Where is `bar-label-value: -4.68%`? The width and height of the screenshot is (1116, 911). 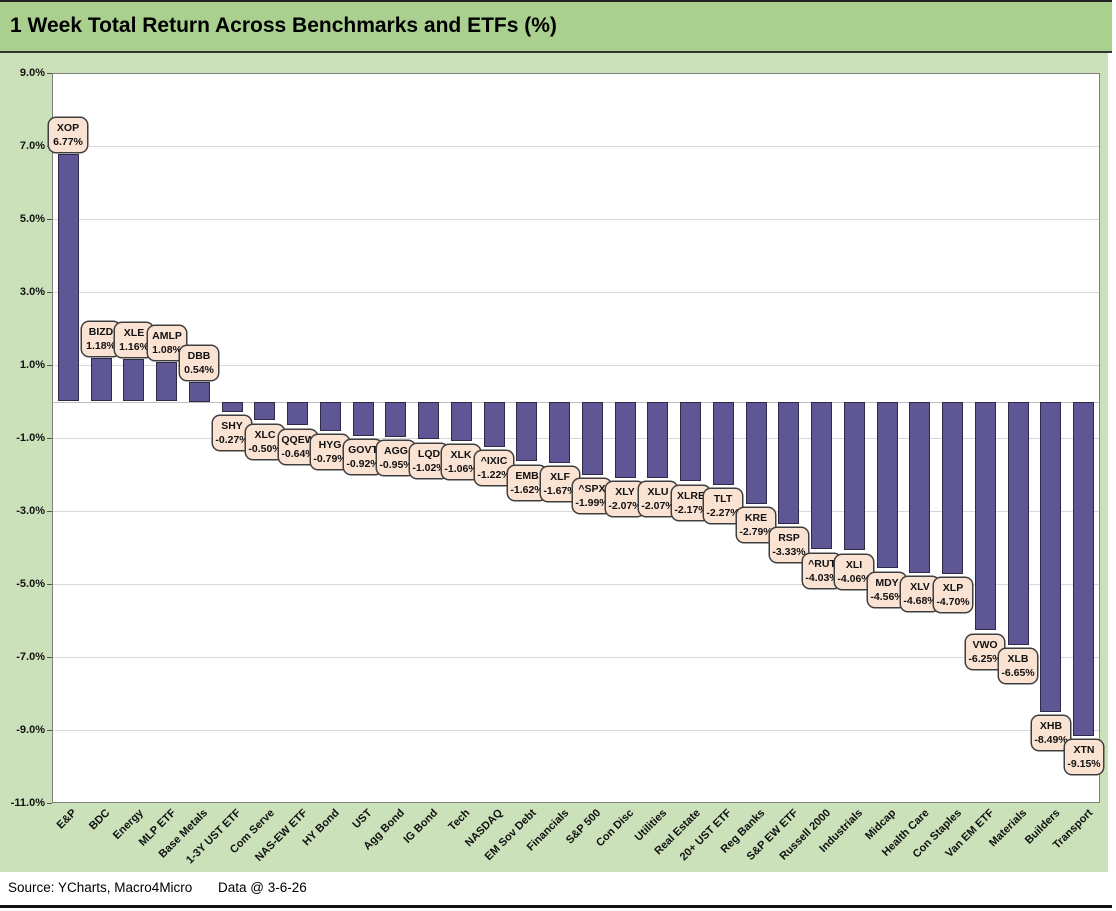 bar-label-value: -4.68% is located at coordinates (920, 601).